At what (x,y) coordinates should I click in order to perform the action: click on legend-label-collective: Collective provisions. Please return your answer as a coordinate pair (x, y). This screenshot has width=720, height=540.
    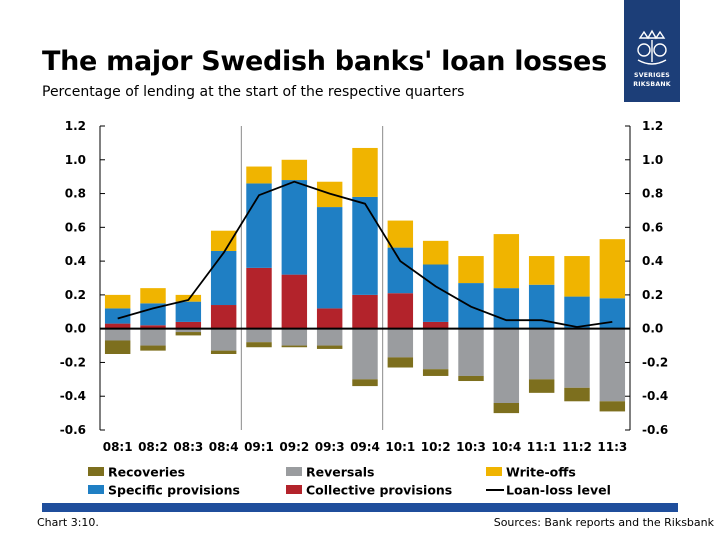
    Looking at the image, I should click on (379, 490).